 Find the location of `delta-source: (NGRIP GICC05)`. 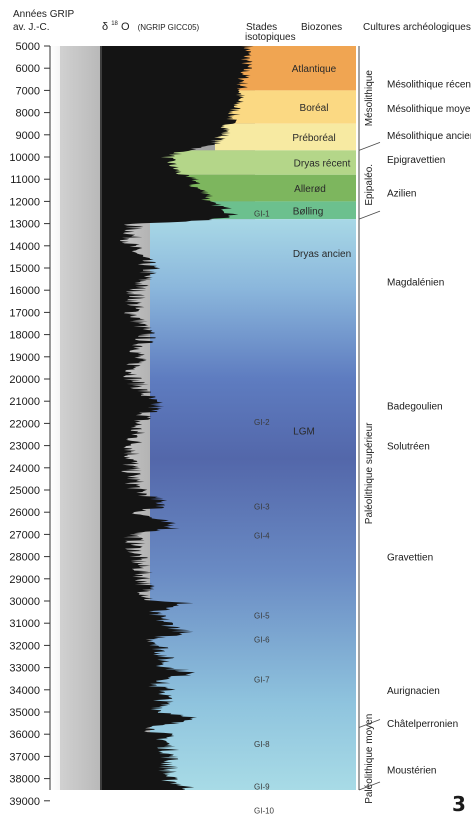

delta-source: (NGRIP GICC05) is located at coordinates (169, 27).